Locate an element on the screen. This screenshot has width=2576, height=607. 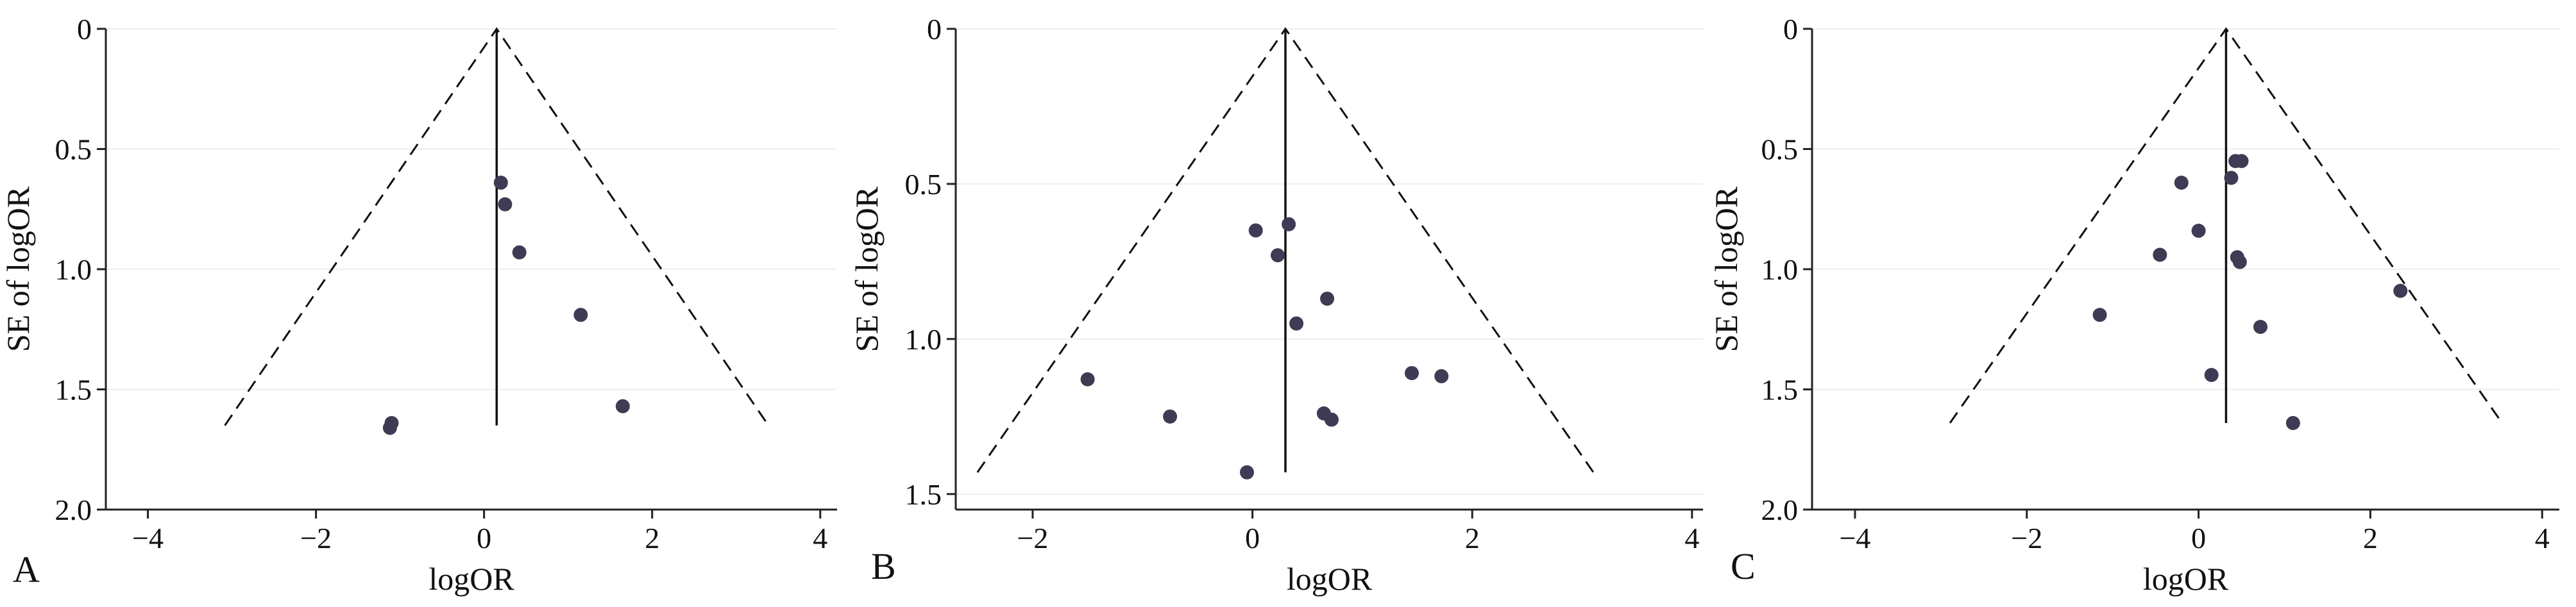
panel-letter: C is located at coordinates (1743, 566).